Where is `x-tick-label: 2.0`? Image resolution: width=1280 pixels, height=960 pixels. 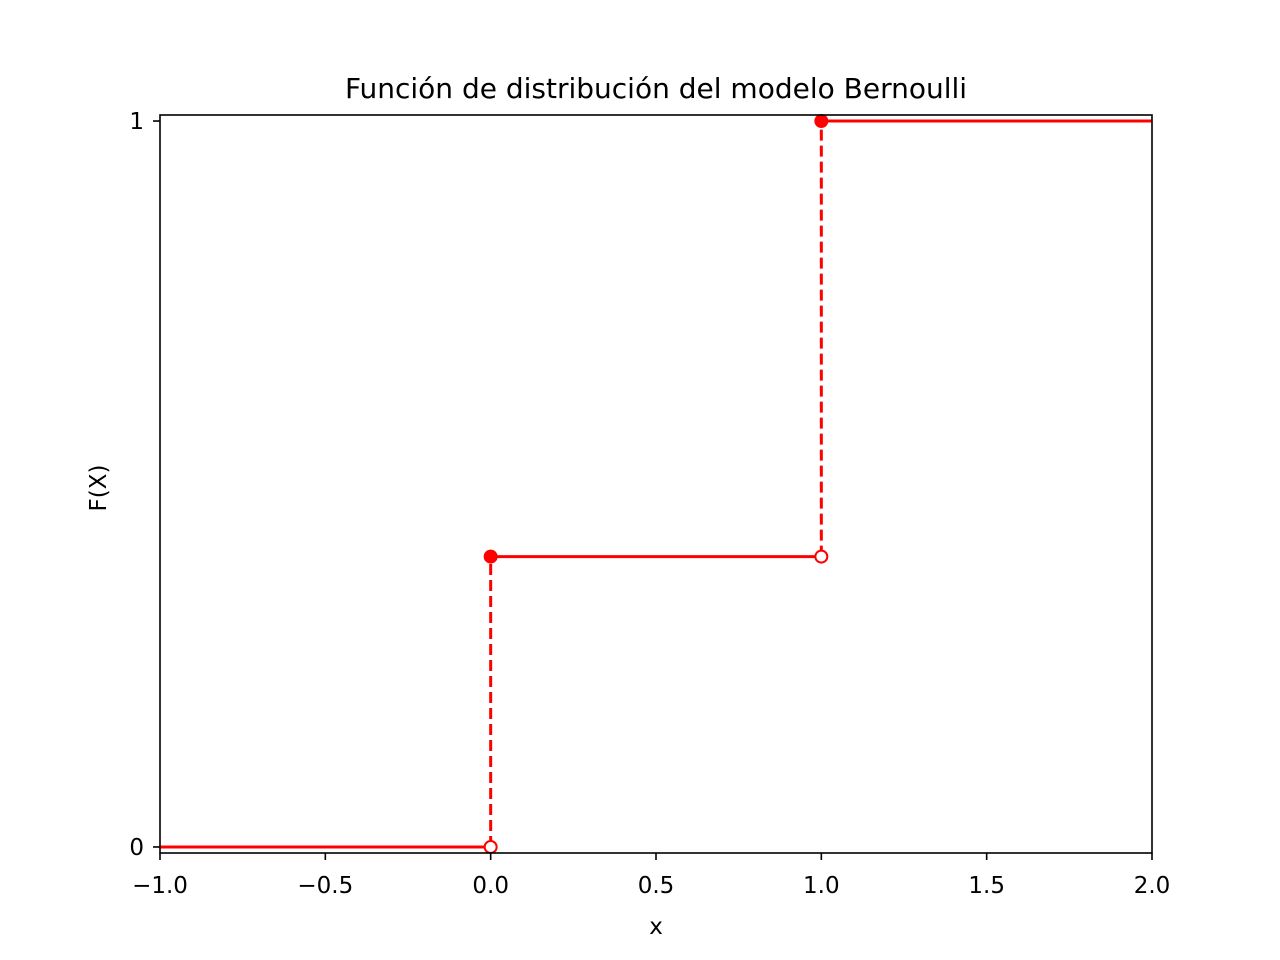
x-tick-label: 2.0 is located at coordinates (1152, 886).